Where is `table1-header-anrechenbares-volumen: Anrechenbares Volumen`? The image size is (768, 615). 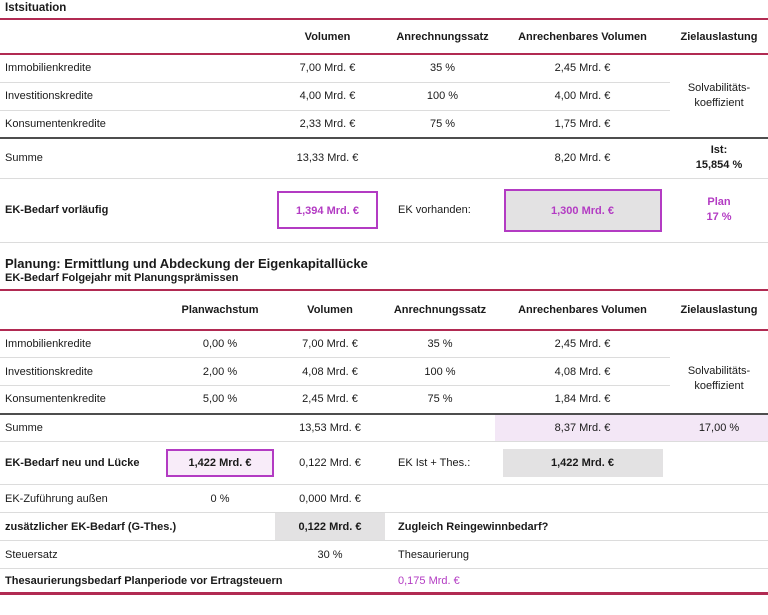 table1-header-anrechenbares-volumen: Anrechenbares Volumen is located at coordinates (582, 36).